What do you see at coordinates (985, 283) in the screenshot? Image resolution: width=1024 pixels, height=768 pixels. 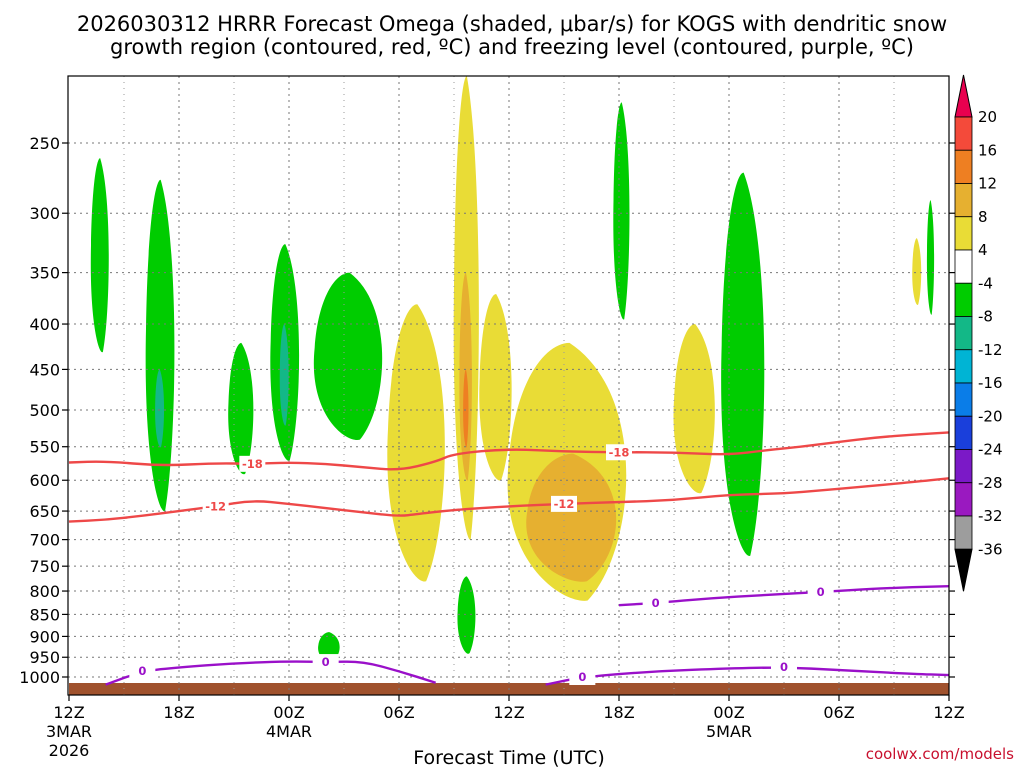 I see `colorbar-label: -4` at bounding box center [985, 283].